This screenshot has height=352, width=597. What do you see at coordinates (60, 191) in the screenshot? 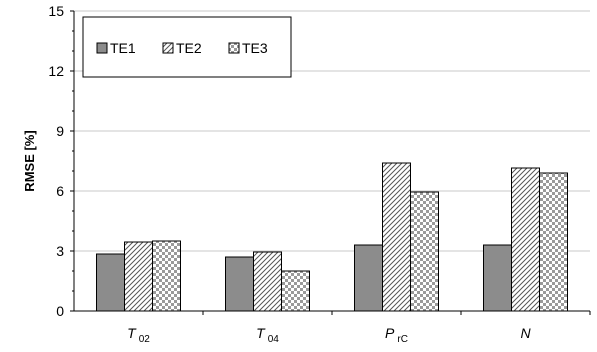
I see `y-tick-label: 6` at bounding box center [60, 191].